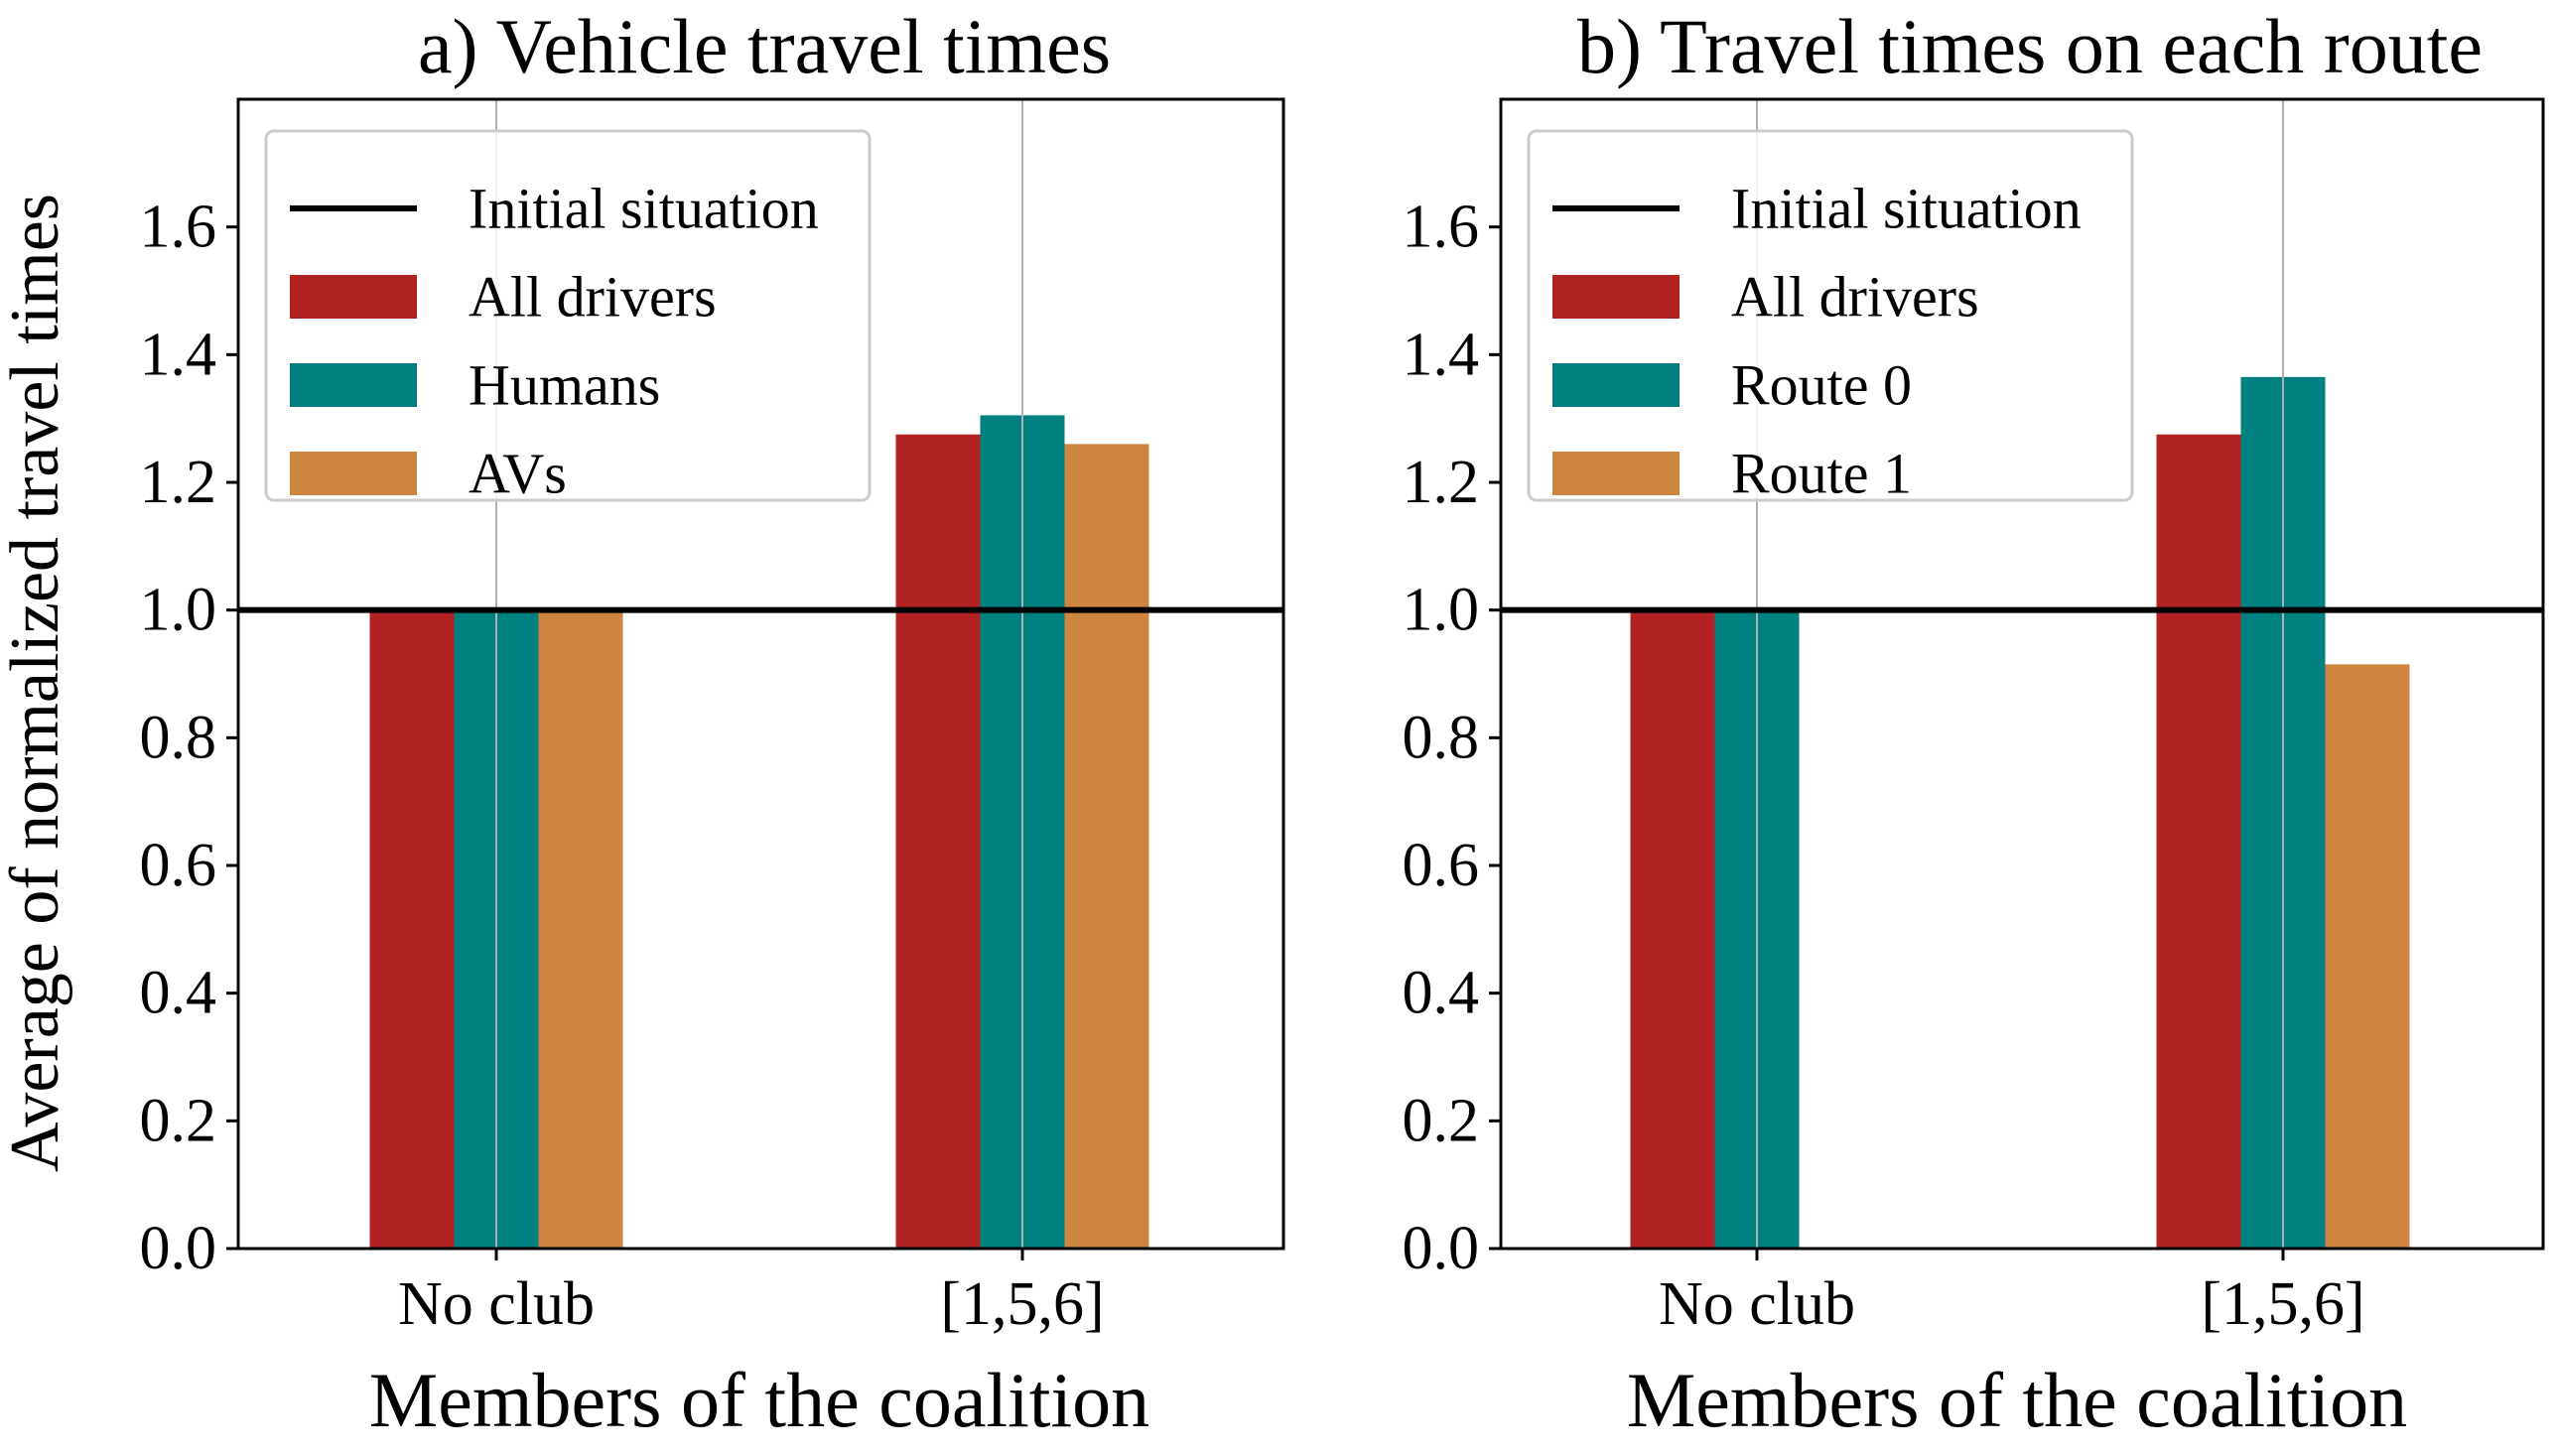  Describe the element at coordinates (354, 385) in the screenshot. I see `legend-swatch-humans` at that location.